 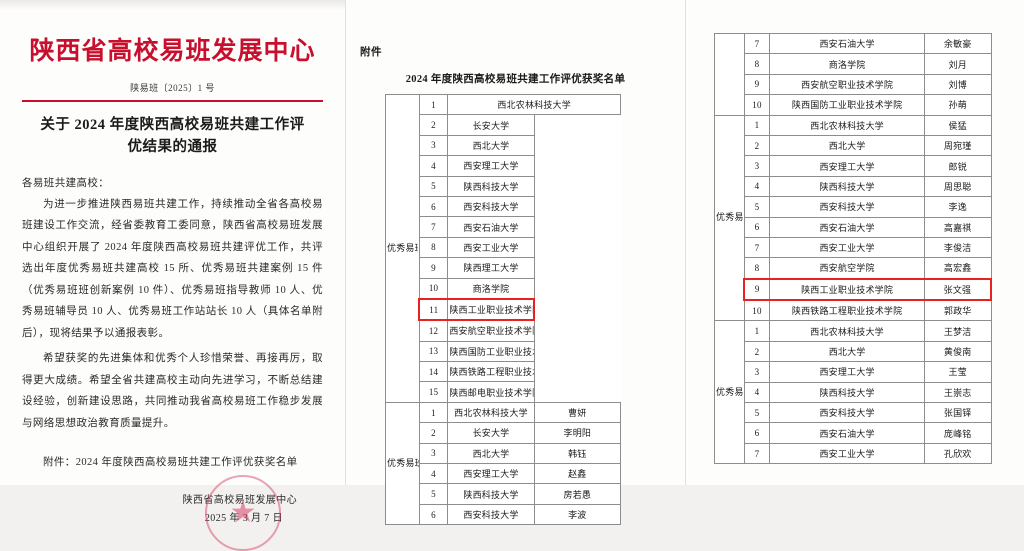 What do you see at coordinates (577, 474) in the screenshot?
I see `person-name-cell: 赵鑫` at bounding box center [577, 474].